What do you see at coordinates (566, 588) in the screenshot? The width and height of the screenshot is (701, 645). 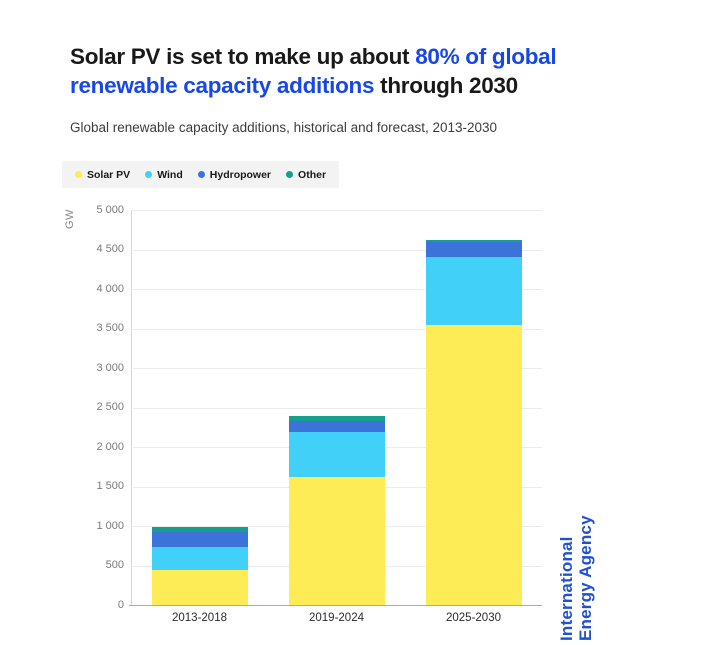 I see `iea-logo-line1: International` at bounding box center [566, 588].